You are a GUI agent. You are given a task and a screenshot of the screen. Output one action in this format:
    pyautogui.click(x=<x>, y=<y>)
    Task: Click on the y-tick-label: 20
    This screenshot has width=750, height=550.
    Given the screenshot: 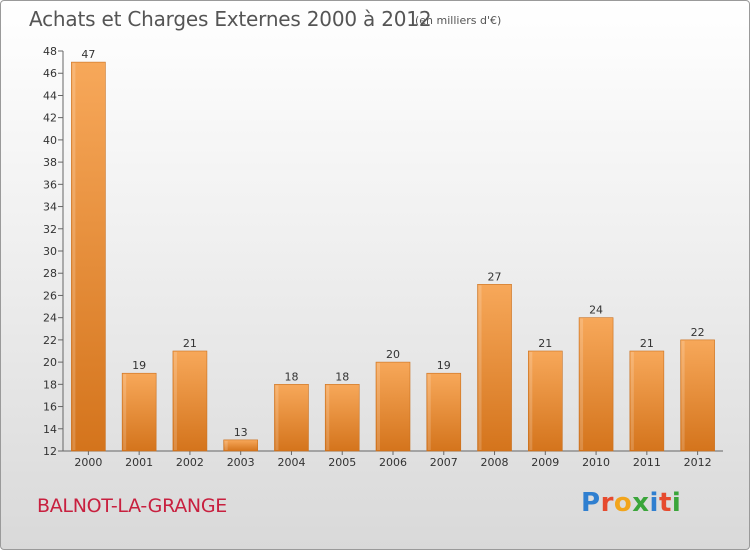 What is the action you would take?
    pyautogui.click(x=50, y=362)
    